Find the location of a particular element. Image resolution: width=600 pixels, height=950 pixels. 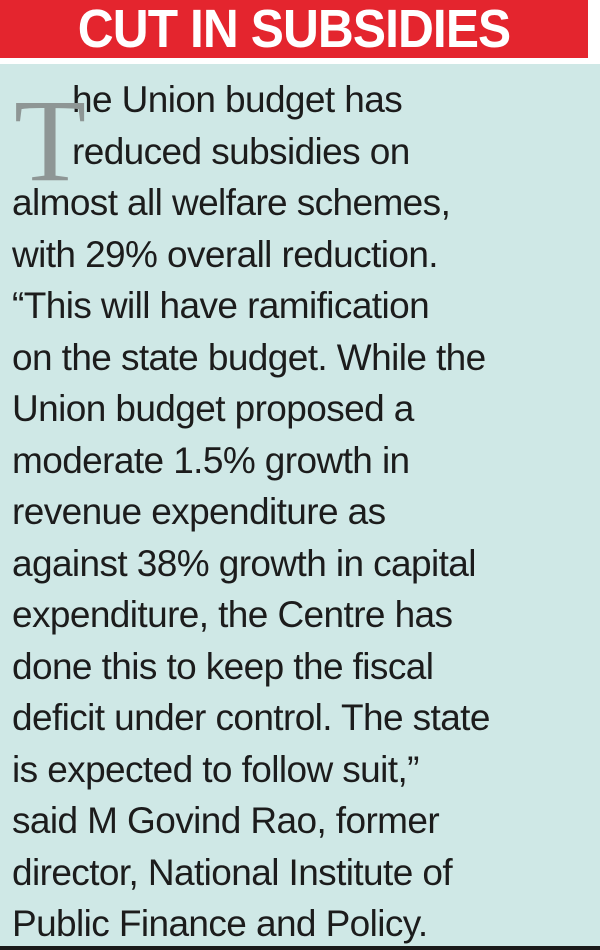

body-line: “This will have ramification is located at coordinates (221, 305).